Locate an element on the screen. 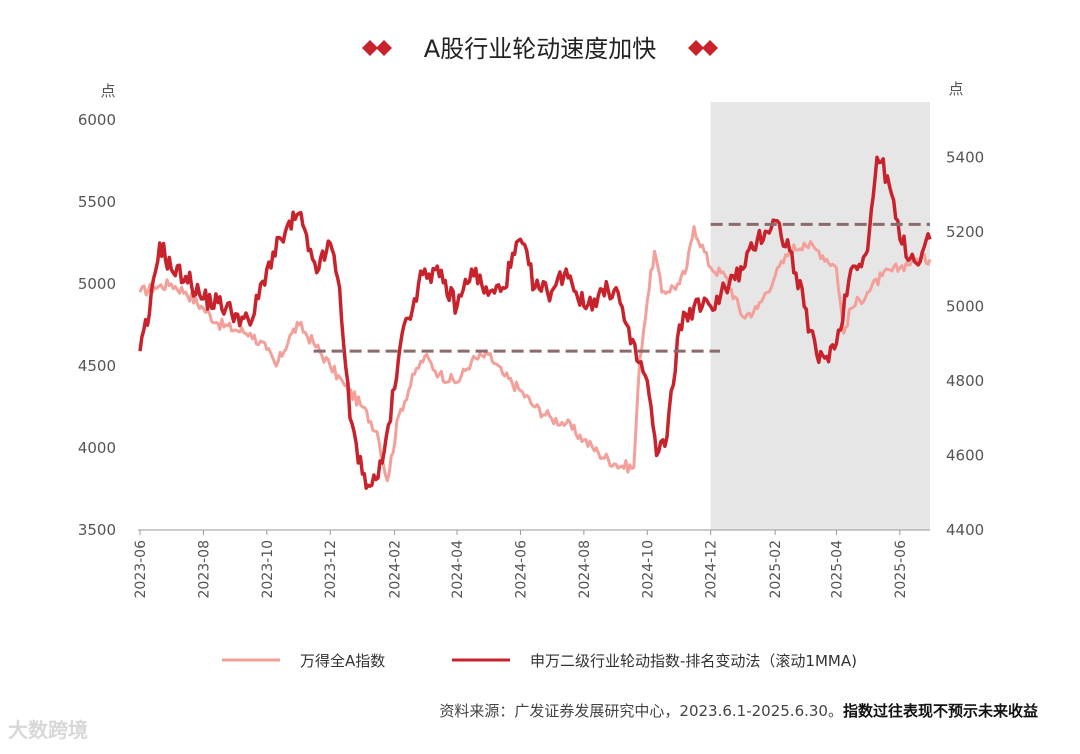 The image size is (1080, 754). source-text: 资料来源：广发证券发展研究中心，2023.6.1-2025.6.30。 is located at coordinates (641, 711).